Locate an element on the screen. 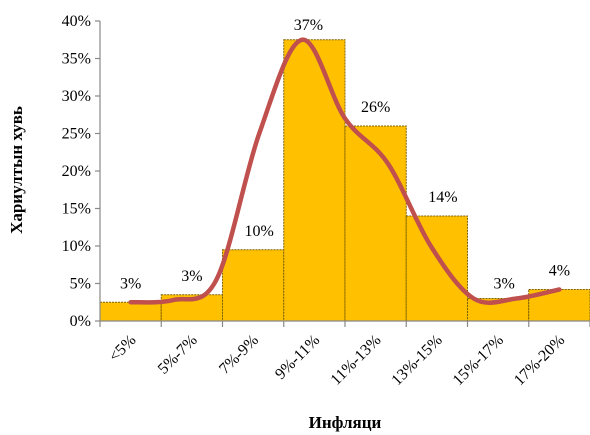  data-label-5: 14% is located at coordinates (442, 197).